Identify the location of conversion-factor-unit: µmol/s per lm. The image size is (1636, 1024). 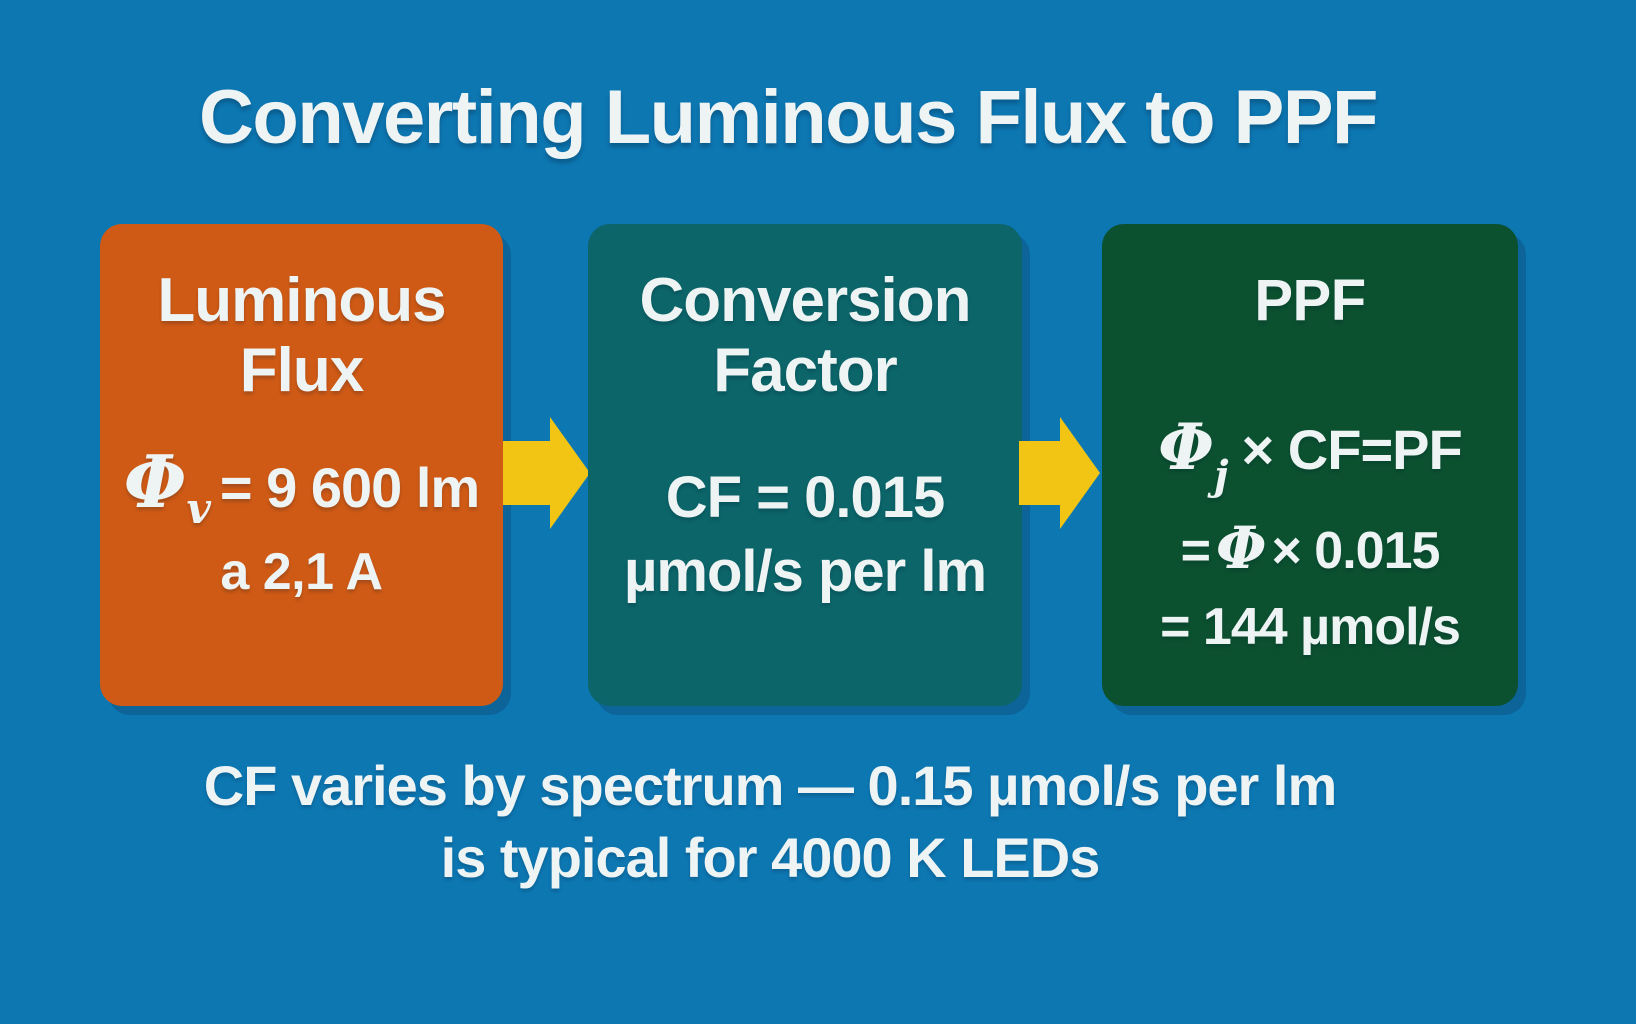
(805, 571).